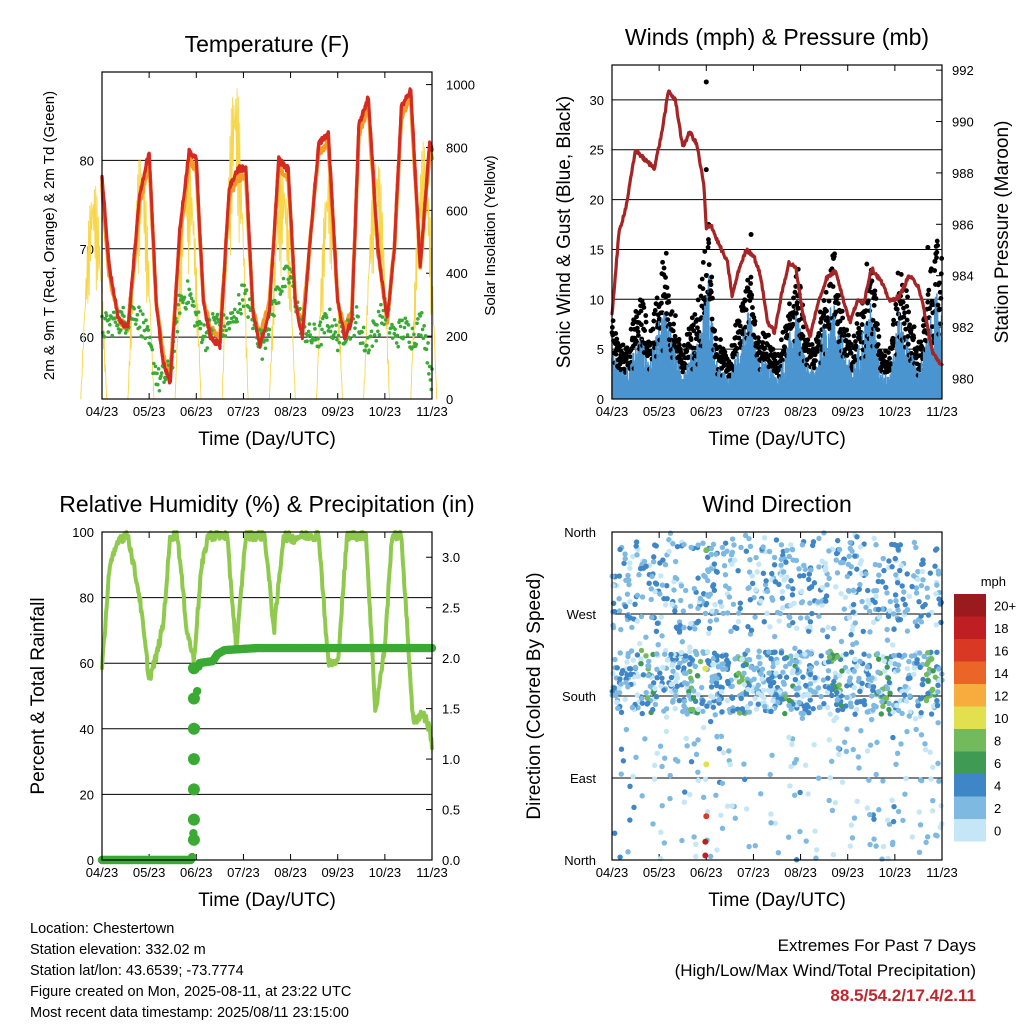 The image size is (1024, 1024). I want to click on latlon-text: Station lat/lon: 43.6539; -73.7774, so click(137, 971).